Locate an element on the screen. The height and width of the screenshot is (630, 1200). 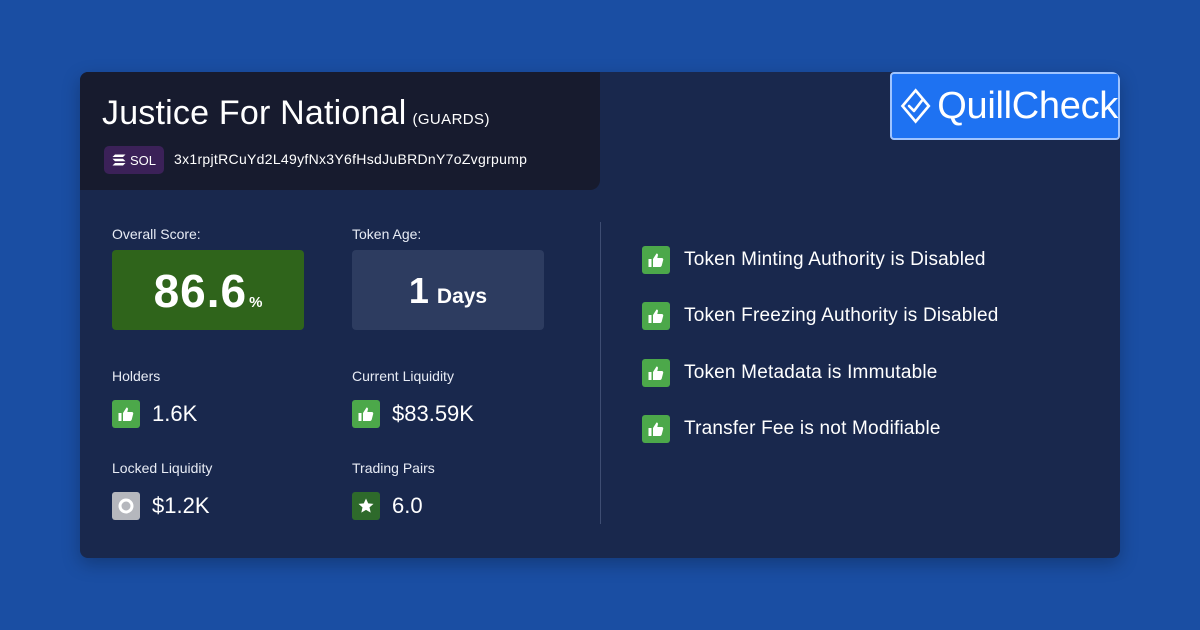
check-text: Token Freezing Authority is Disabled is located at coordinates (841, 315).